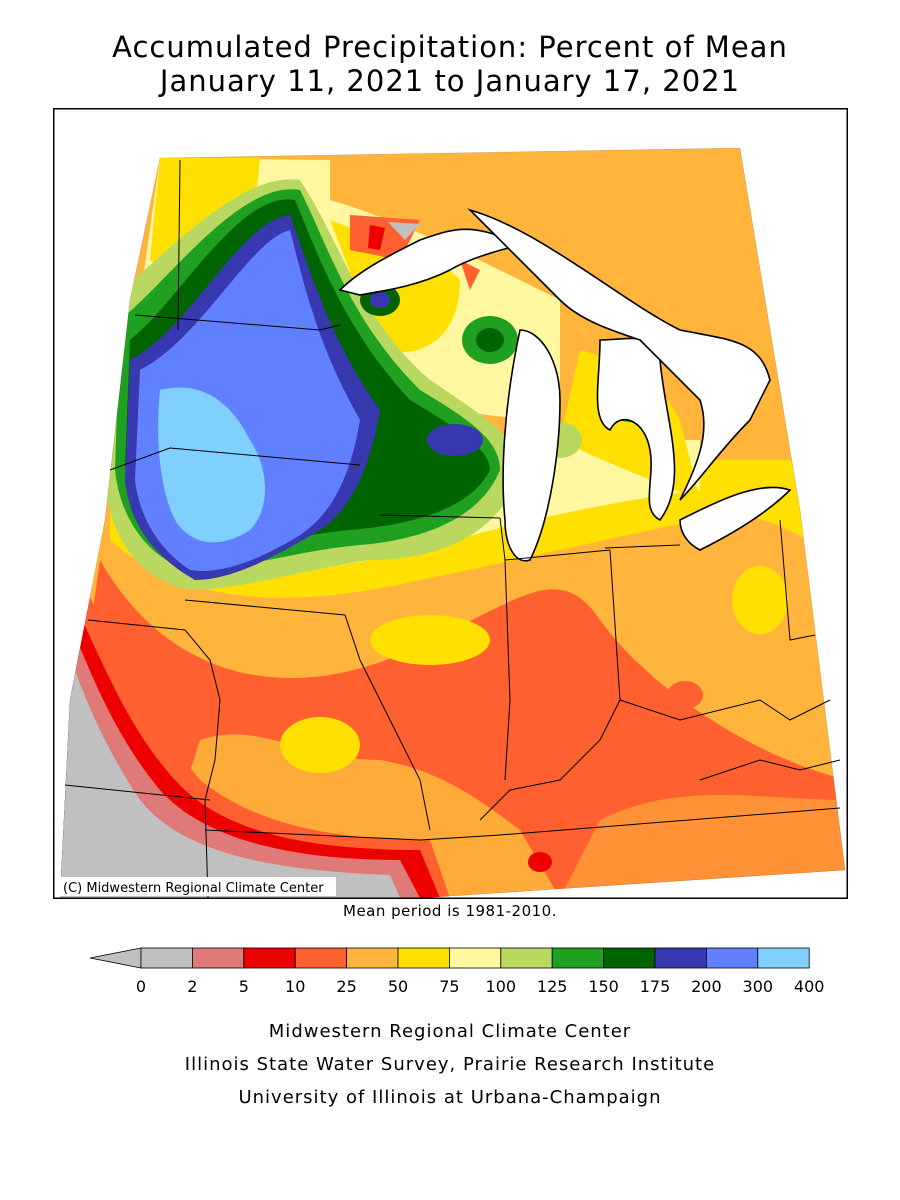 Image resolution: width=900 pixels, height=1200 pixels. Describe the element at coordinates (346, 986) in the screenshot. I see `legend-tick-label: 25` at that location.